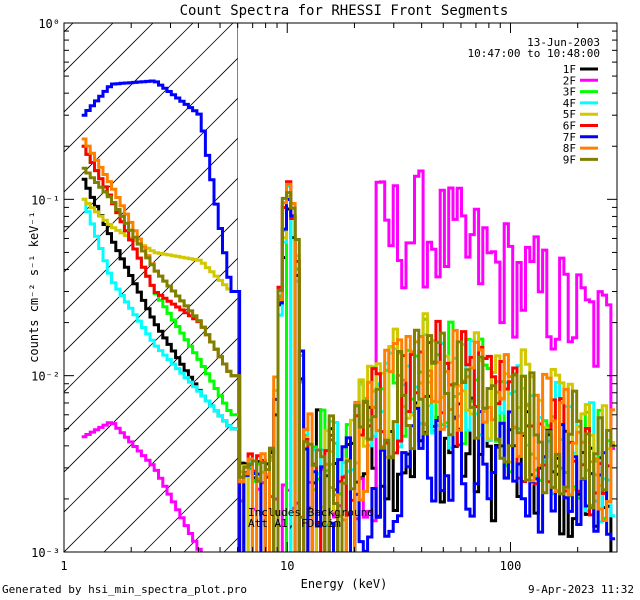 The image size is (640, 600). I want to click on y-axis-label: counts cm⁻² s⁻¹ keV⁻¹, so click(34, 287).